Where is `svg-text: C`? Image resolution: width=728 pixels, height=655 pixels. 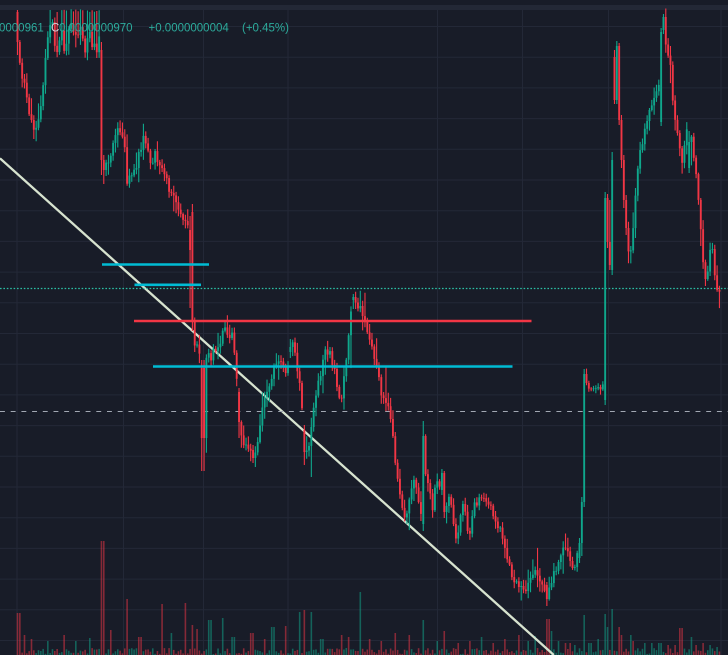 svg-text: C is located at coordinates (55, 29).